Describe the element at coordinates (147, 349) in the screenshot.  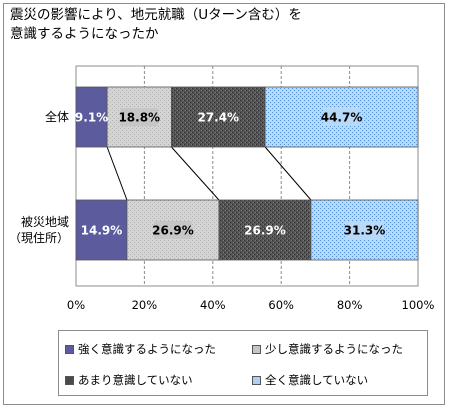
I see `legend-label-strong: 強く意識するようになった` at that location.